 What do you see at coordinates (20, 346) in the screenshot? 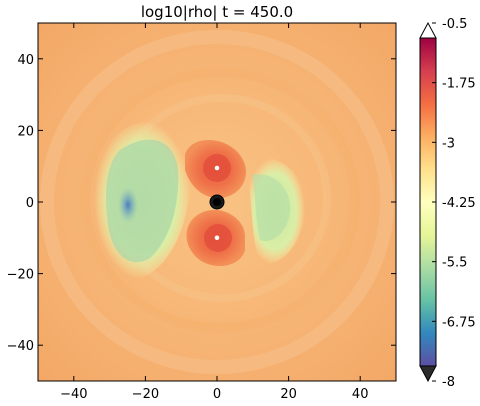
I see `y-tick-label: −40` at bounding box center [20, 346].